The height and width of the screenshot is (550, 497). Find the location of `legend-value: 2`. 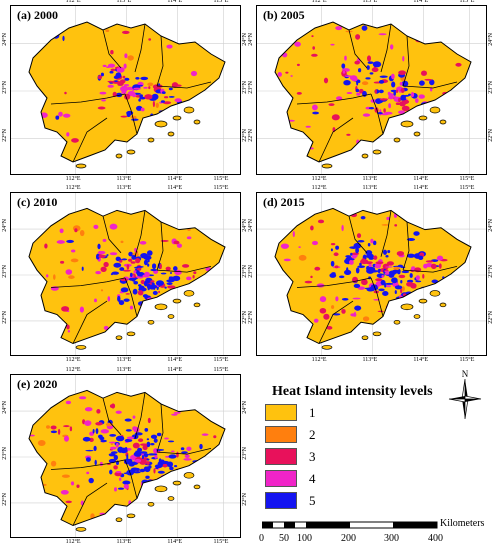

legend-value: 2 is located at coordinates (312, 434).